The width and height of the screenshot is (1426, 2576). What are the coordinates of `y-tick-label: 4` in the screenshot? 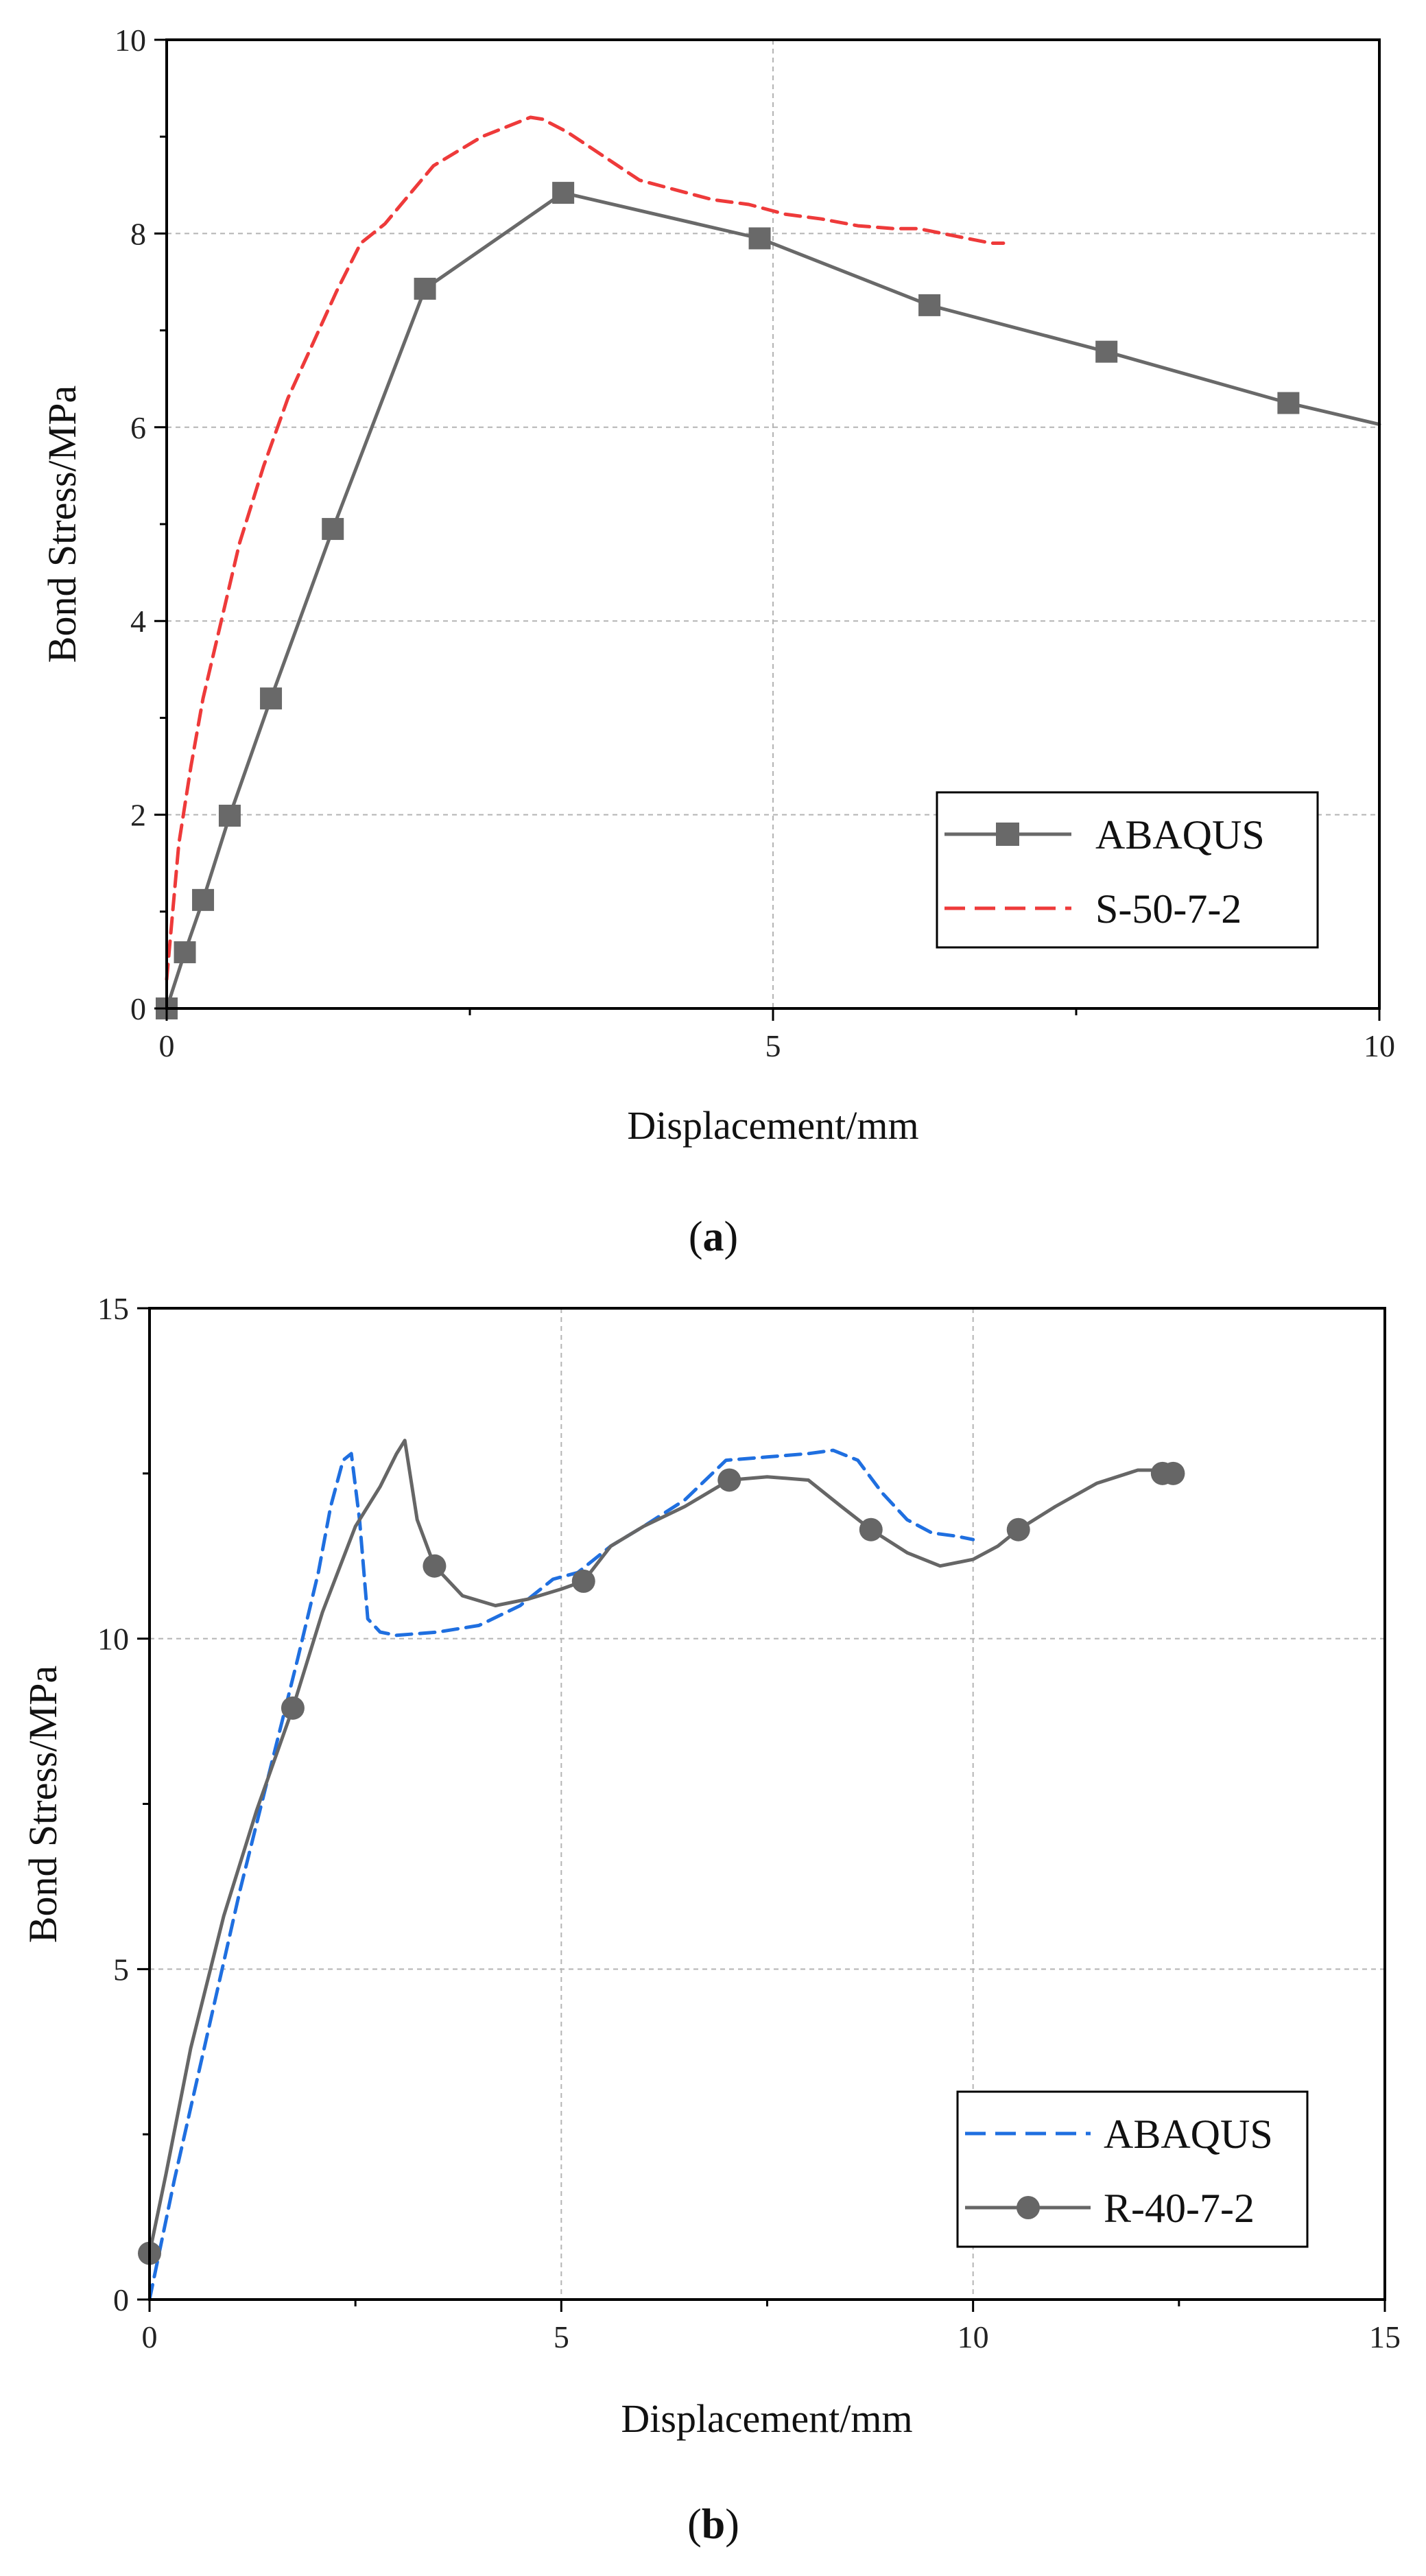 It's located at (138, 621).